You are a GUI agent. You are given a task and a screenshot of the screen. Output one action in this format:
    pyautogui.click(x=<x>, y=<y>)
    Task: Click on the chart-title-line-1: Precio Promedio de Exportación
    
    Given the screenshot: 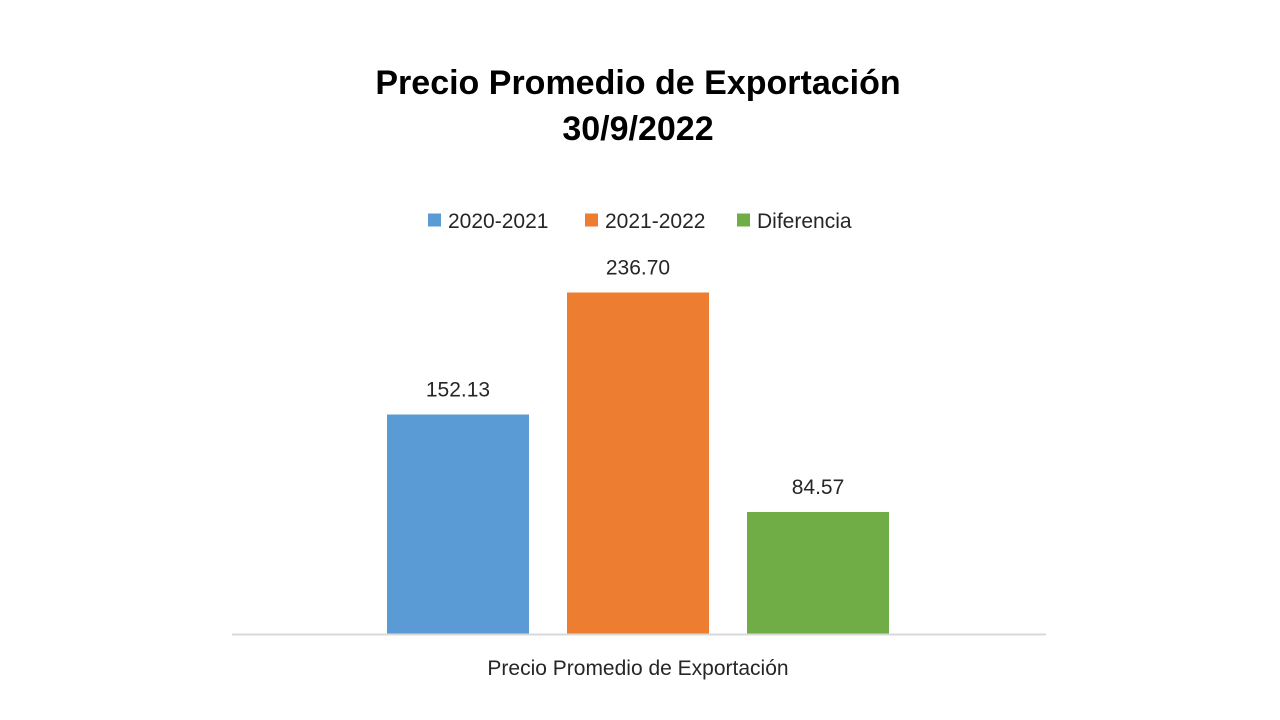 What is the action you would take?
    pyautogui.click(x=638, y=83)
    